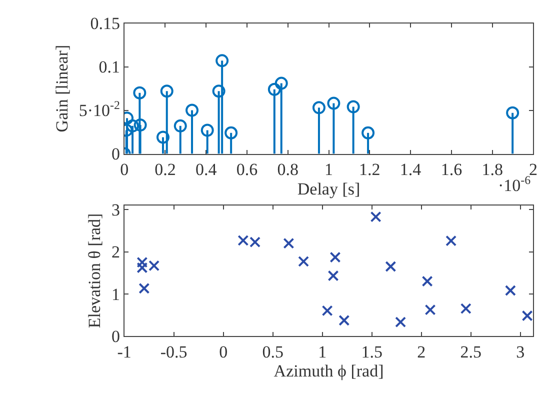 This screenshot has width=542, height=405. I want to click on x-tick-label: 0, so click(223, 352).